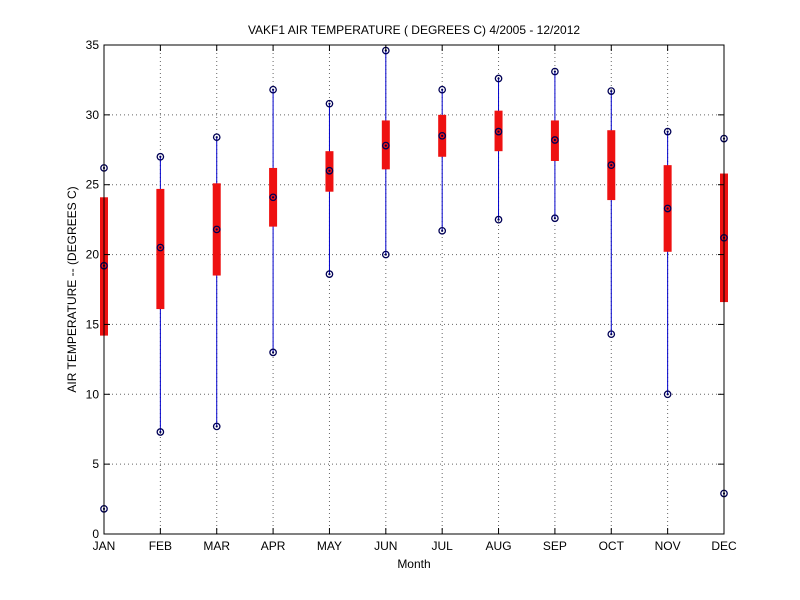 The image size is (800, 600). I want to click on median-marker-may, so click(329, 170).